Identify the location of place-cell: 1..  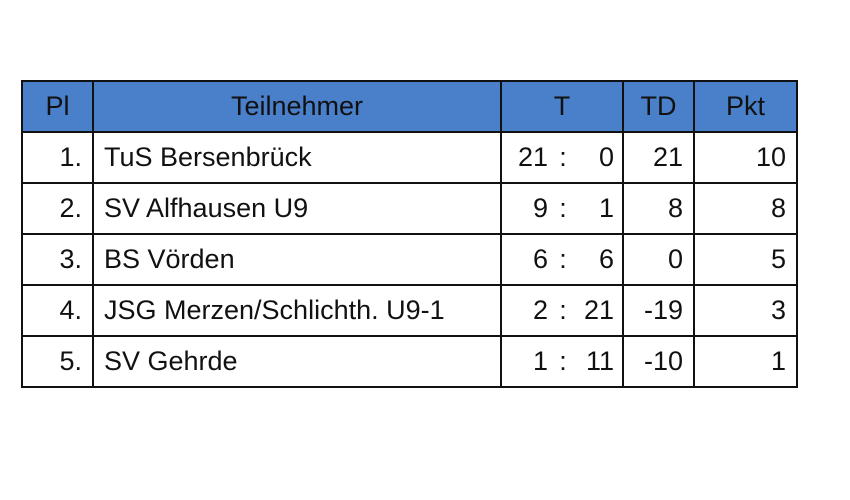
(57, 157).